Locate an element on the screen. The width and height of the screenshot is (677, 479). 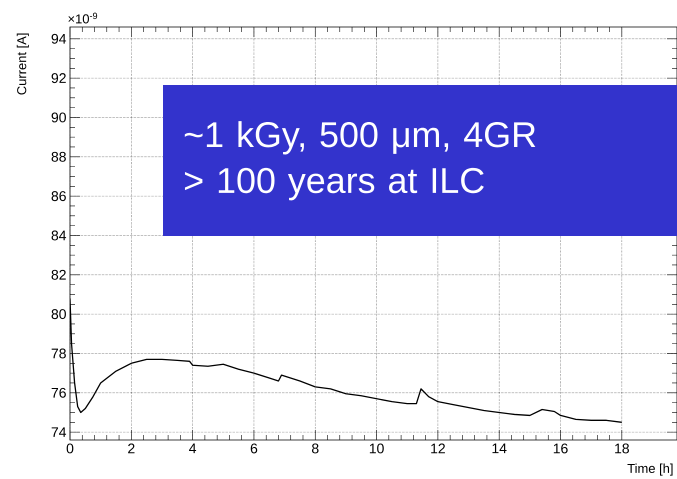
x-axis-title: Time [h] is located at coordinates (650, 470).